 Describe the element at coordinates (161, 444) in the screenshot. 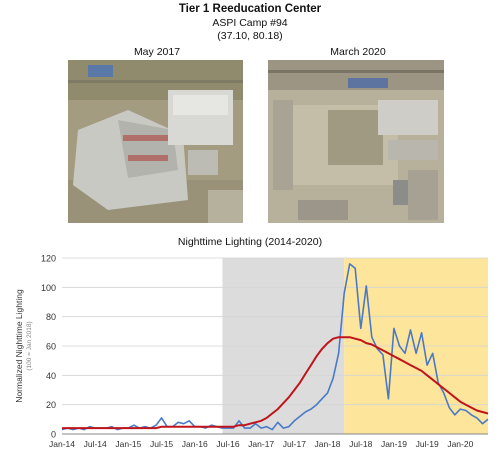

I see `x-tick-label: Jul-15` at that location.